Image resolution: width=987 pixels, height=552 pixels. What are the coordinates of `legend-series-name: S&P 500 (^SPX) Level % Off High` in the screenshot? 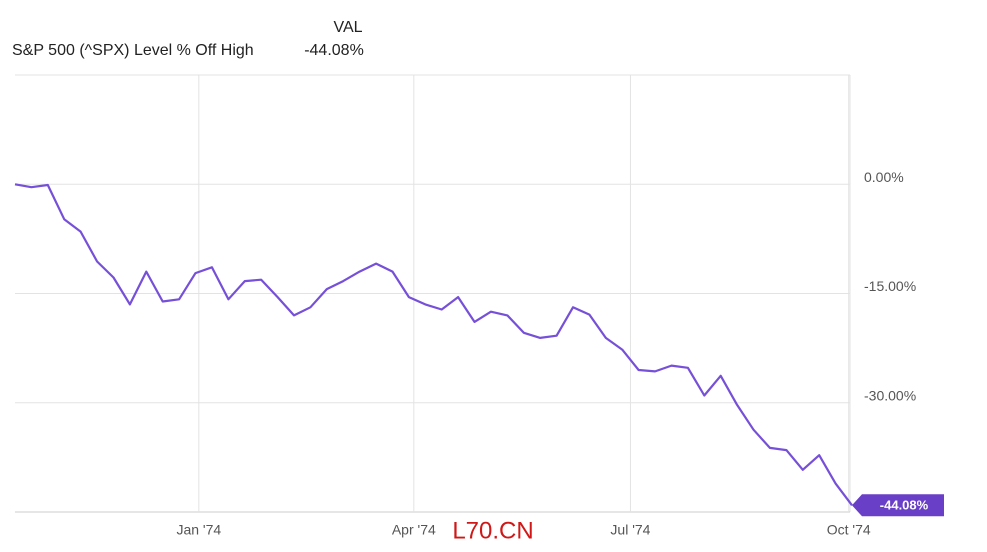 It's located at (133, 50).